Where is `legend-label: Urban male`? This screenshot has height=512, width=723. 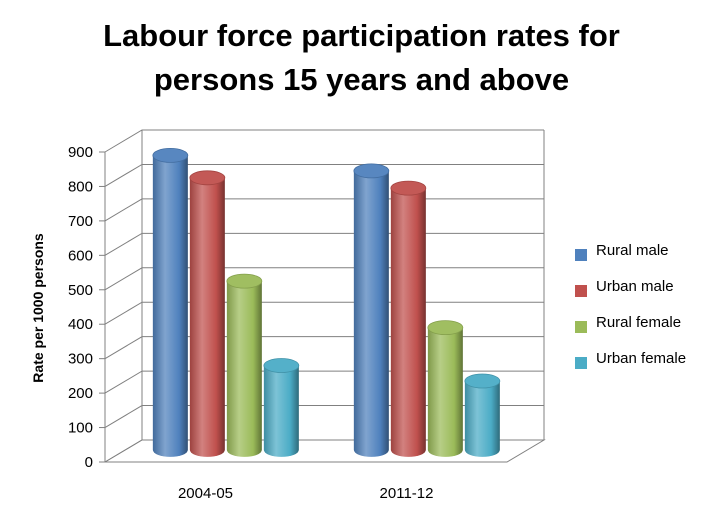 legend-label: Urban male is located at coordinates (635, 286).